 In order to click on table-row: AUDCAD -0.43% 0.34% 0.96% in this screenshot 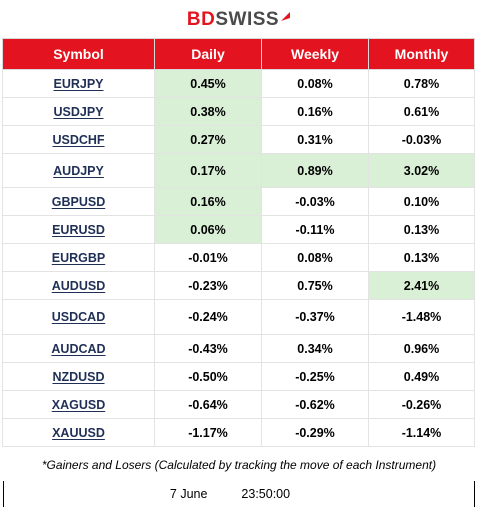, I will do `click(238, 348)`.